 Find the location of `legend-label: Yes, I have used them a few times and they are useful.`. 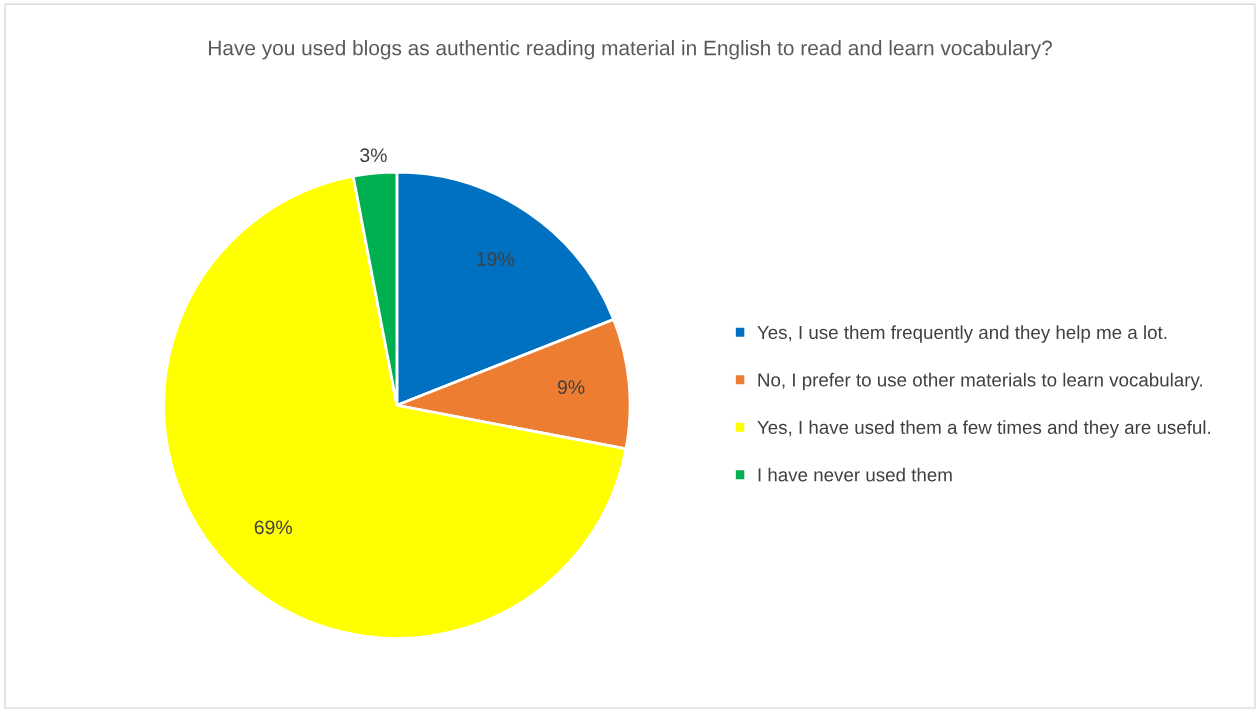

legend-label: Yes, I have used them a few times and they are useful. is located at coordinates (984, 429).